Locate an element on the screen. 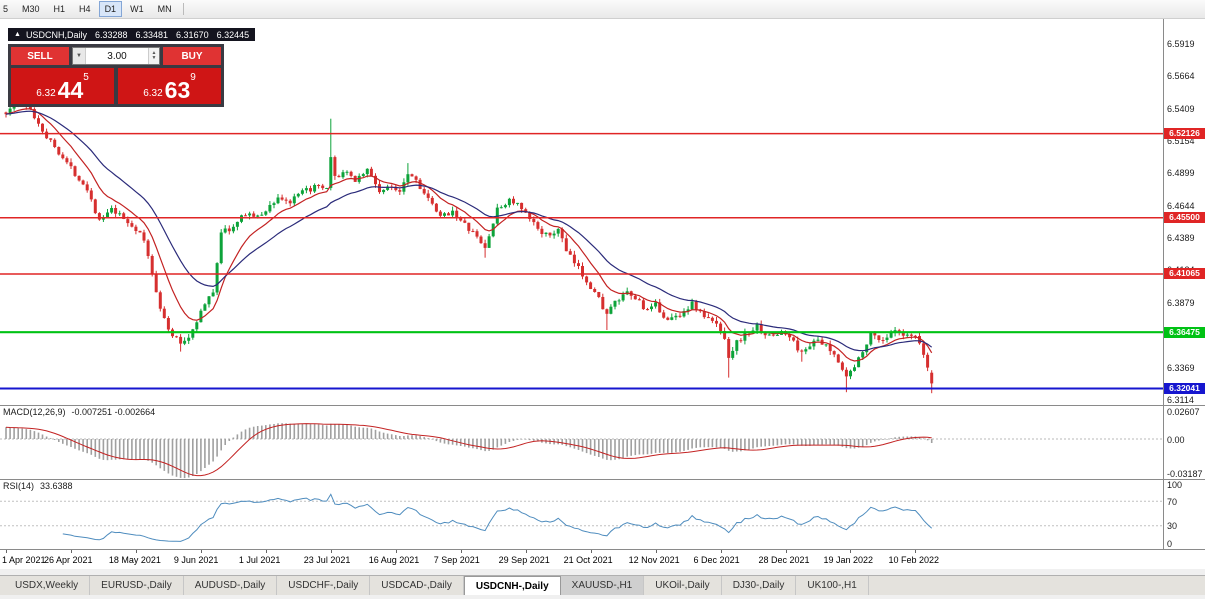 Image resolution: width=1205 pixels, height=599 pixels. timeframe-button-5: 5 is located at coordinates (6, 9).